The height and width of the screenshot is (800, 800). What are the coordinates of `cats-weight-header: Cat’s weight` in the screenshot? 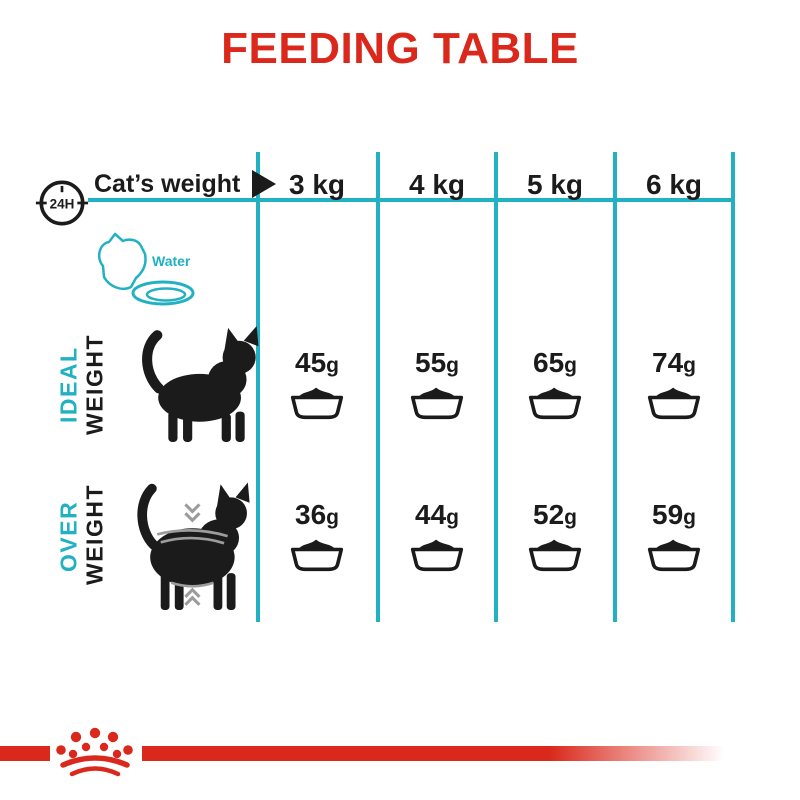 It's located at (185, 184).